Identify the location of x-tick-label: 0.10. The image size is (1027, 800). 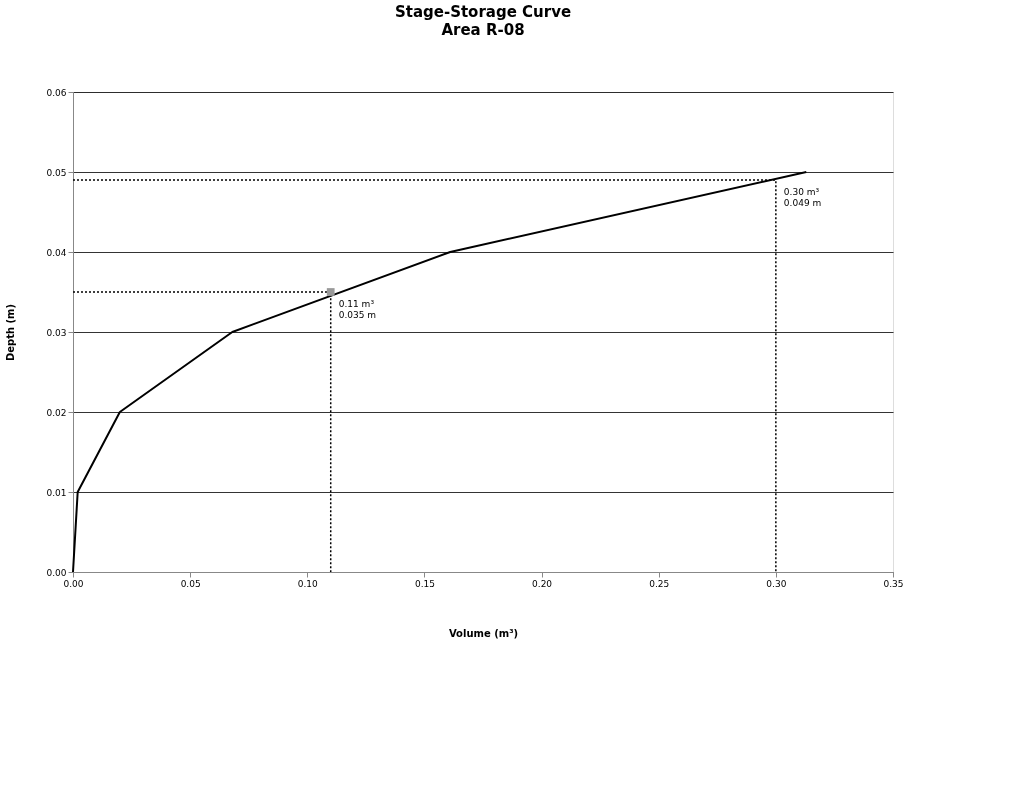
(308, 583).